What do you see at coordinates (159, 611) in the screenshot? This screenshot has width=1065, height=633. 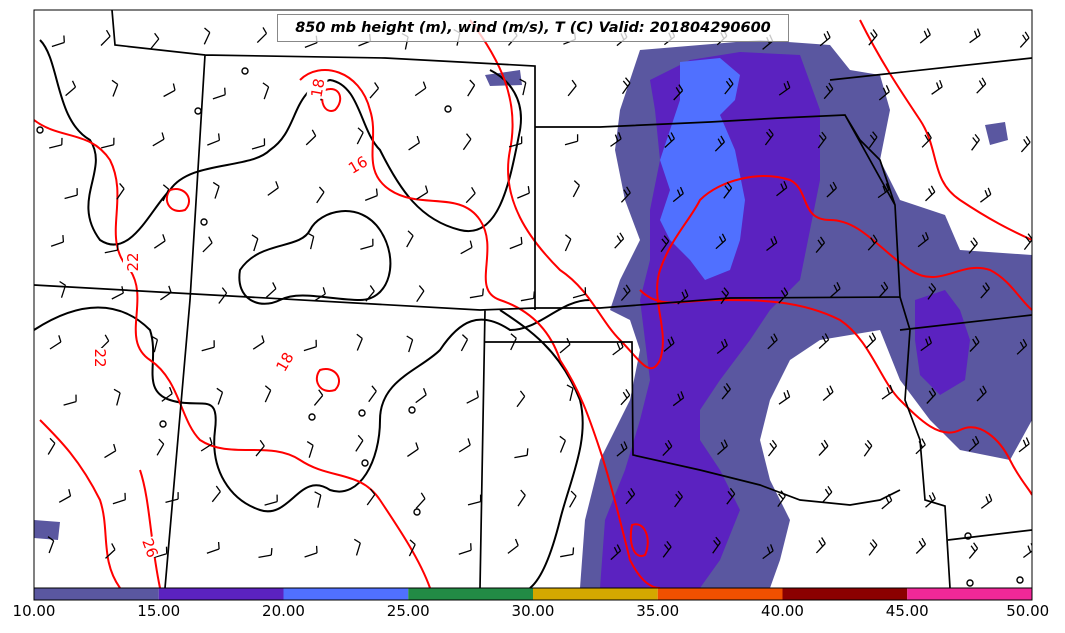 I see `colorbar-tick-label: 15.00` at bounding box center [159, 611].